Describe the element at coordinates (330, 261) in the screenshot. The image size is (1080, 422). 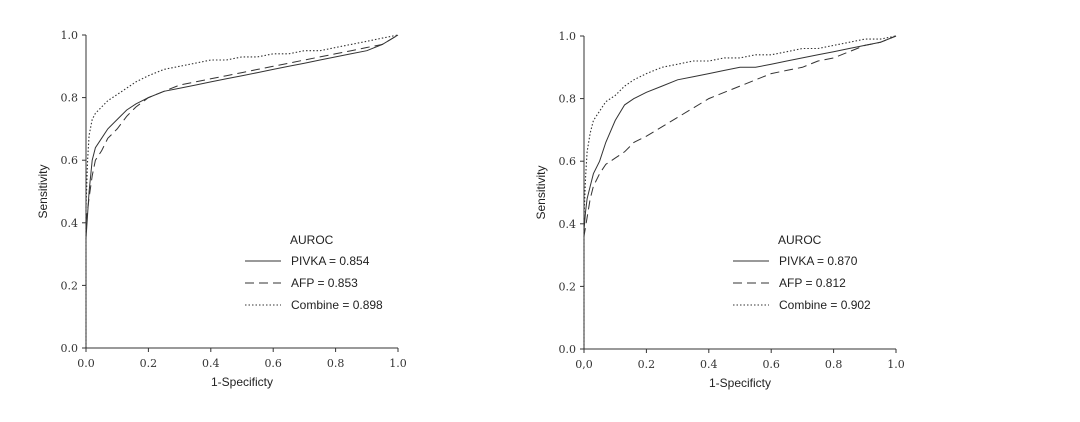
I see `legend-label: PIVKA = 0.854` at that location.